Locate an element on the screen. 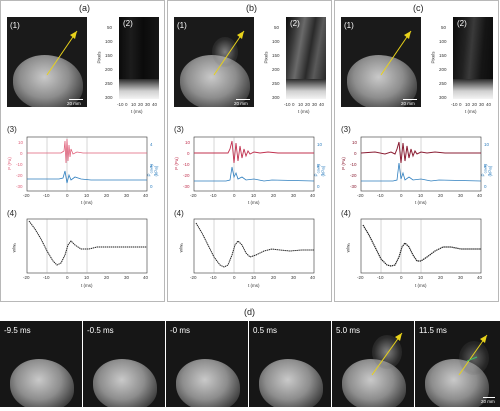  frame-6: 11.5 ms 20 mm is located at coordinates (457, 364).